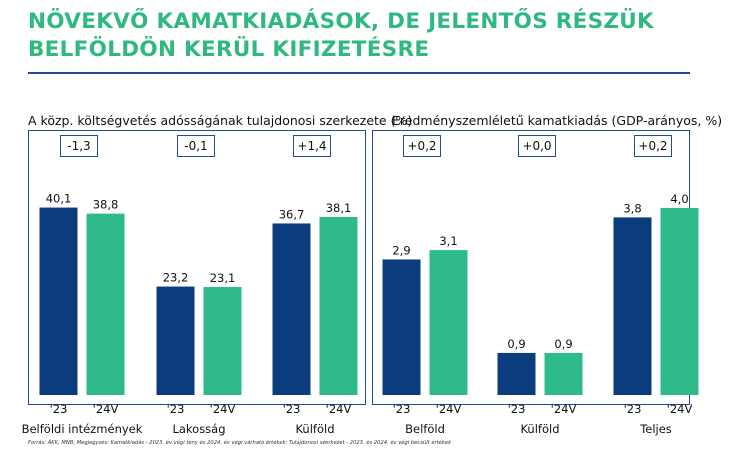 Image resolution: width=730 pixels, height=462 pixels. I want to click on page-title-line-2: BELFÖLDÖN KERÜL KIFIZETÉSRE, so click(229, 49).